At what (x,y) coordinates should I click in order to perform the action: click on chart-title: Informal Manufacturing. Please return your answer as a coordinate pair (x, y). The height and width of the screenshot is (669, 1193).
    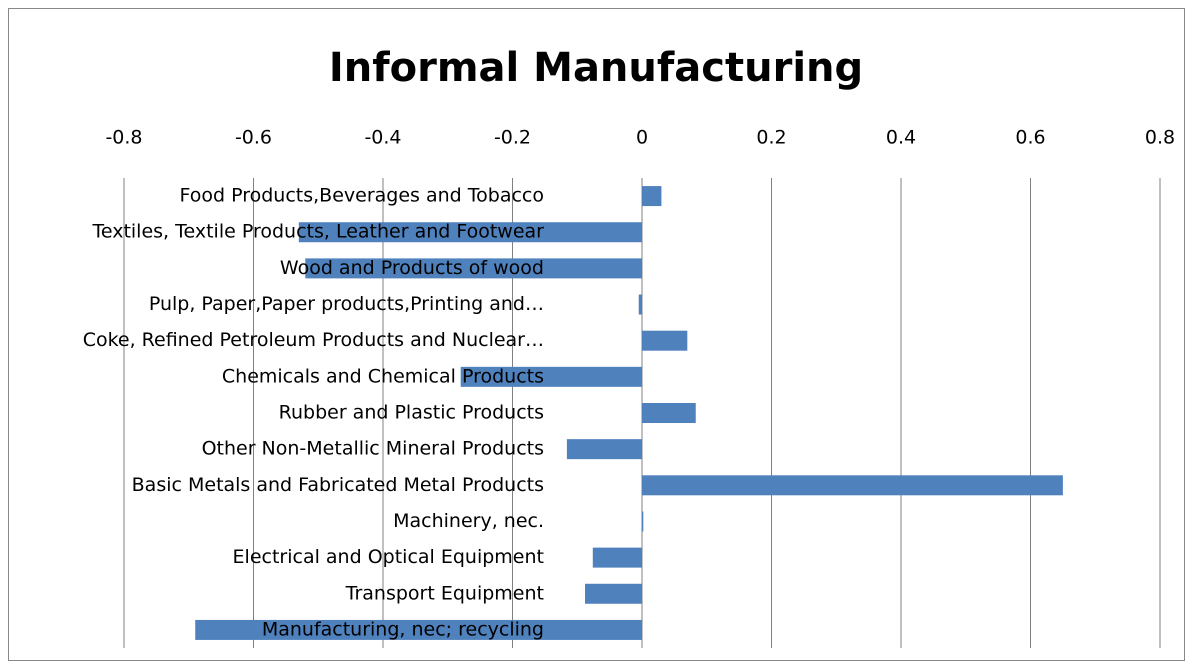
    Looking at the image, I should click on (596, 68).